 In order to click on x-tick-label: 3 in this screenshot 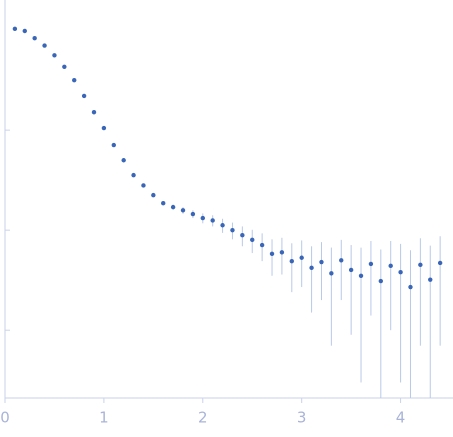, I will do `click(302, 418)`.